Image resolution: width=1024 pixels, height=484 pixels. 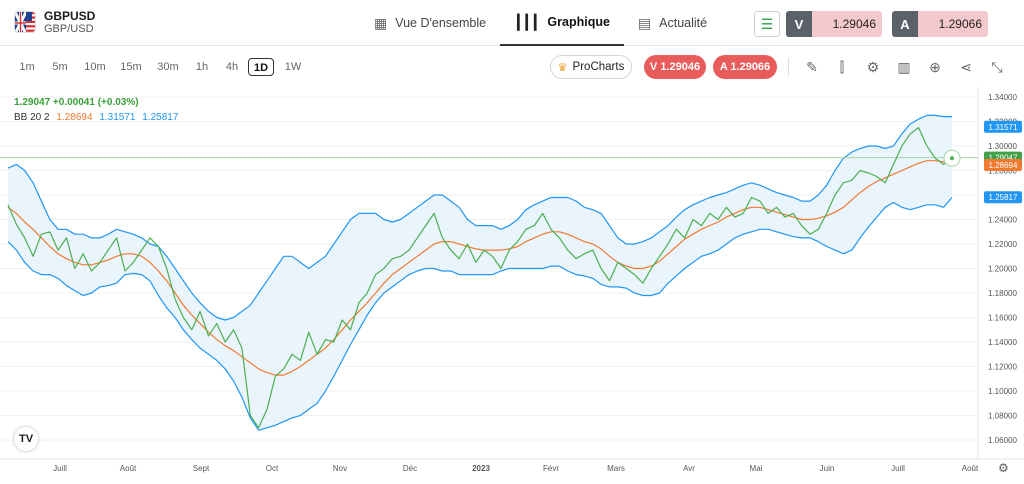 I want to click on tab-news: ▤ Actualité, so click(x=672, y=23).